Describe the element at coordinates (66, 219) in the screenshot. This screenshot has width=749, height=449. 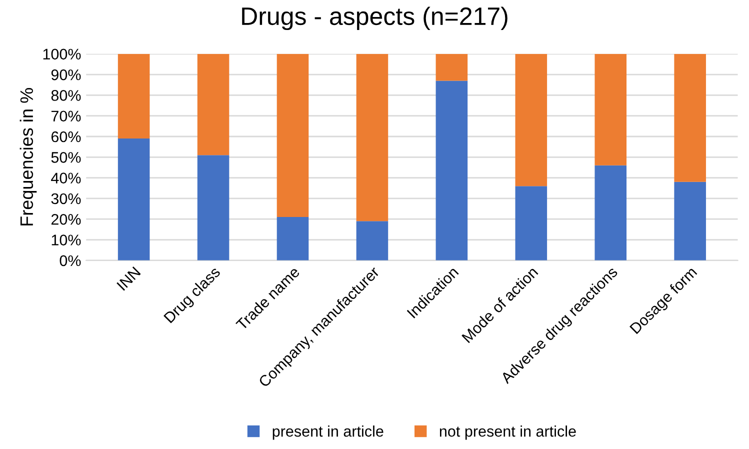
I see `y-tick-label: 20%` at that location.